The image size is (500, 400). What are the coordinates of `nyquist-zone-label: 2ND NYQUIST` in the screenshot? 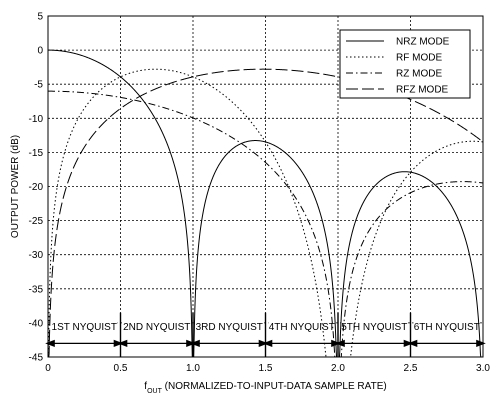 It's located at (156, 327).